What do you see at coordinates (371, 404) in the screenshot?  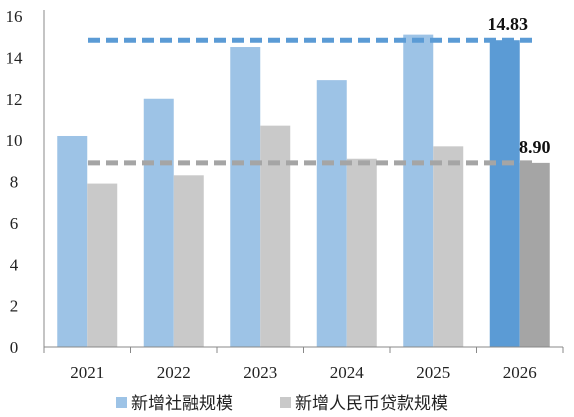 I see `legend-label-rmb-loans: 新增人民币贷款规模` at bounding box center [371, 404].